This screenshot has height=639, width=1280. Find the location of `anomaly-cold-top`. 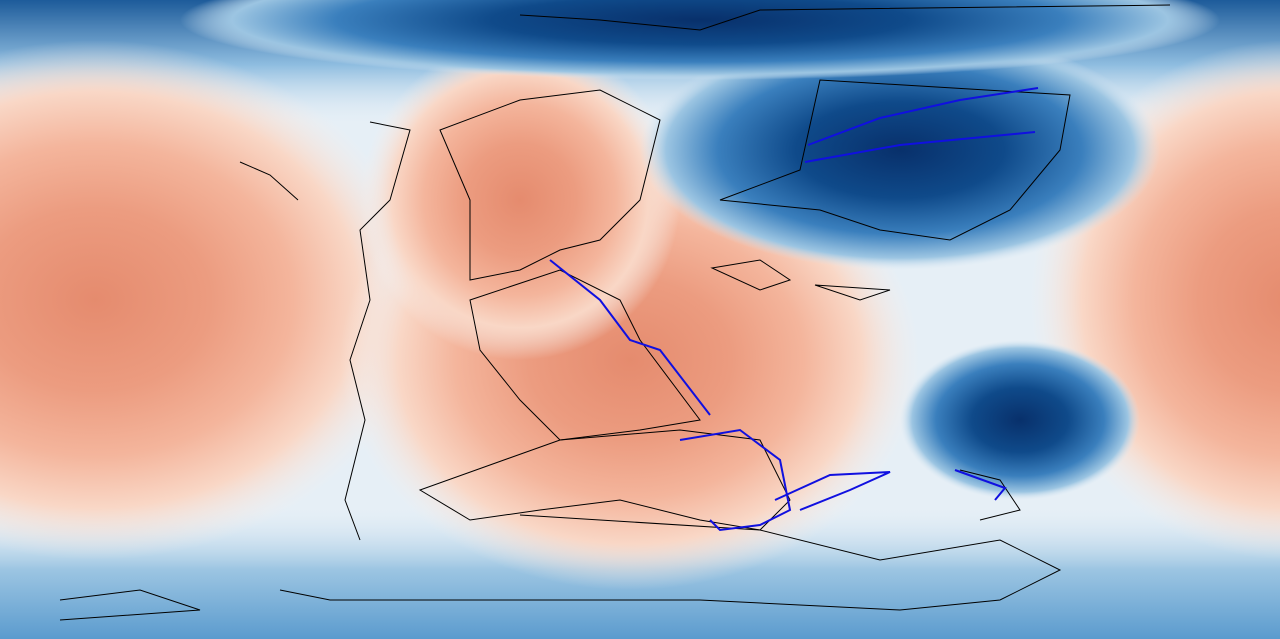

anomaly-cold-top is located at coordinates (700, 40).